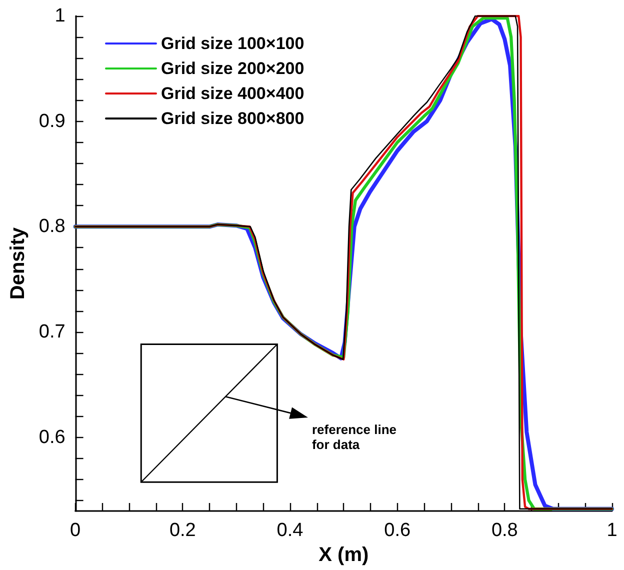  Describe the element at coordinates (52, 227) in the screenshot. I see `y-tick-label: 0.8` at that location.